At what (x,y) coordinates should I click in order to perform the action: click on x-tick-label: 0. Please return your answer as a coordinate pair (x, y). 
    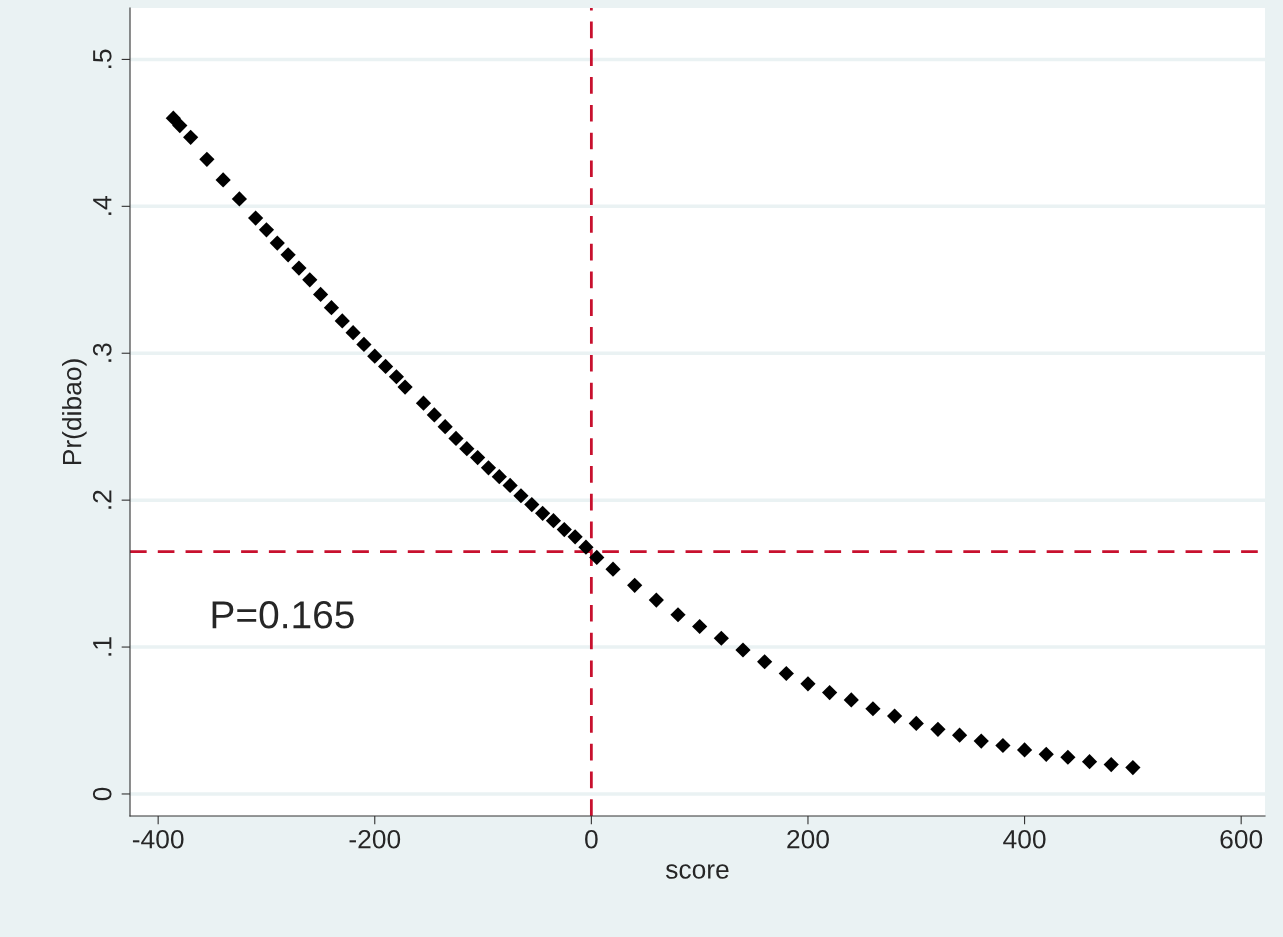
    Looking at the image, I should click on (591, 839).